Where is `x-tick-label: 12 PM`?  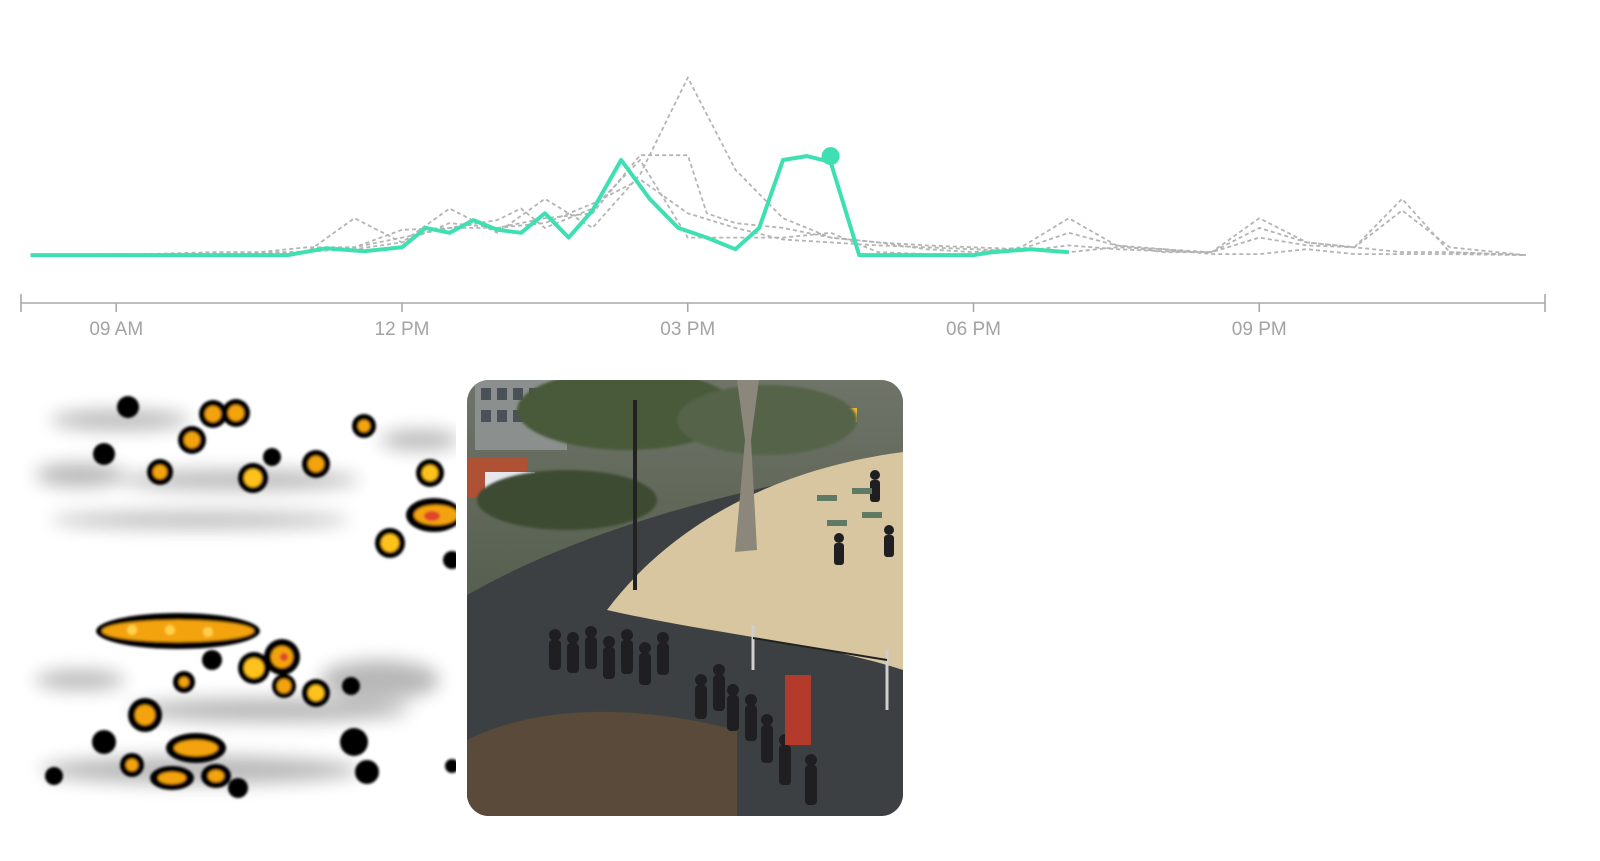
x-tick-label: 12 PM is located at coordinates (402, 329).